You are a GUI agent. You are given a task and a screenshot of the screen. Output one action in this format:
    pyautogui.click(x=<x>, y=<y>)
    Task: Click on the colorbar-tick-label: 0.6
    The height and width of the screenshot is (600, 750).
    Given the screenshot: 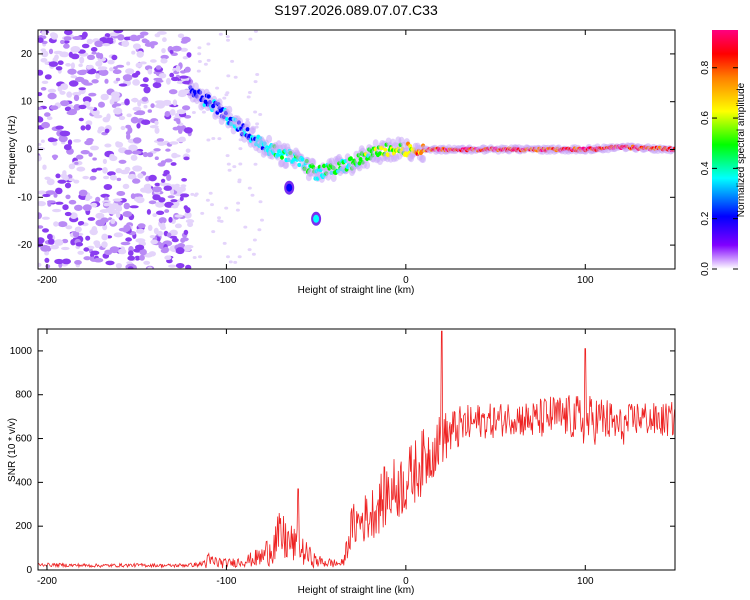 What is the action you would take?
    pyautogui.click(x=705, y=118)
    